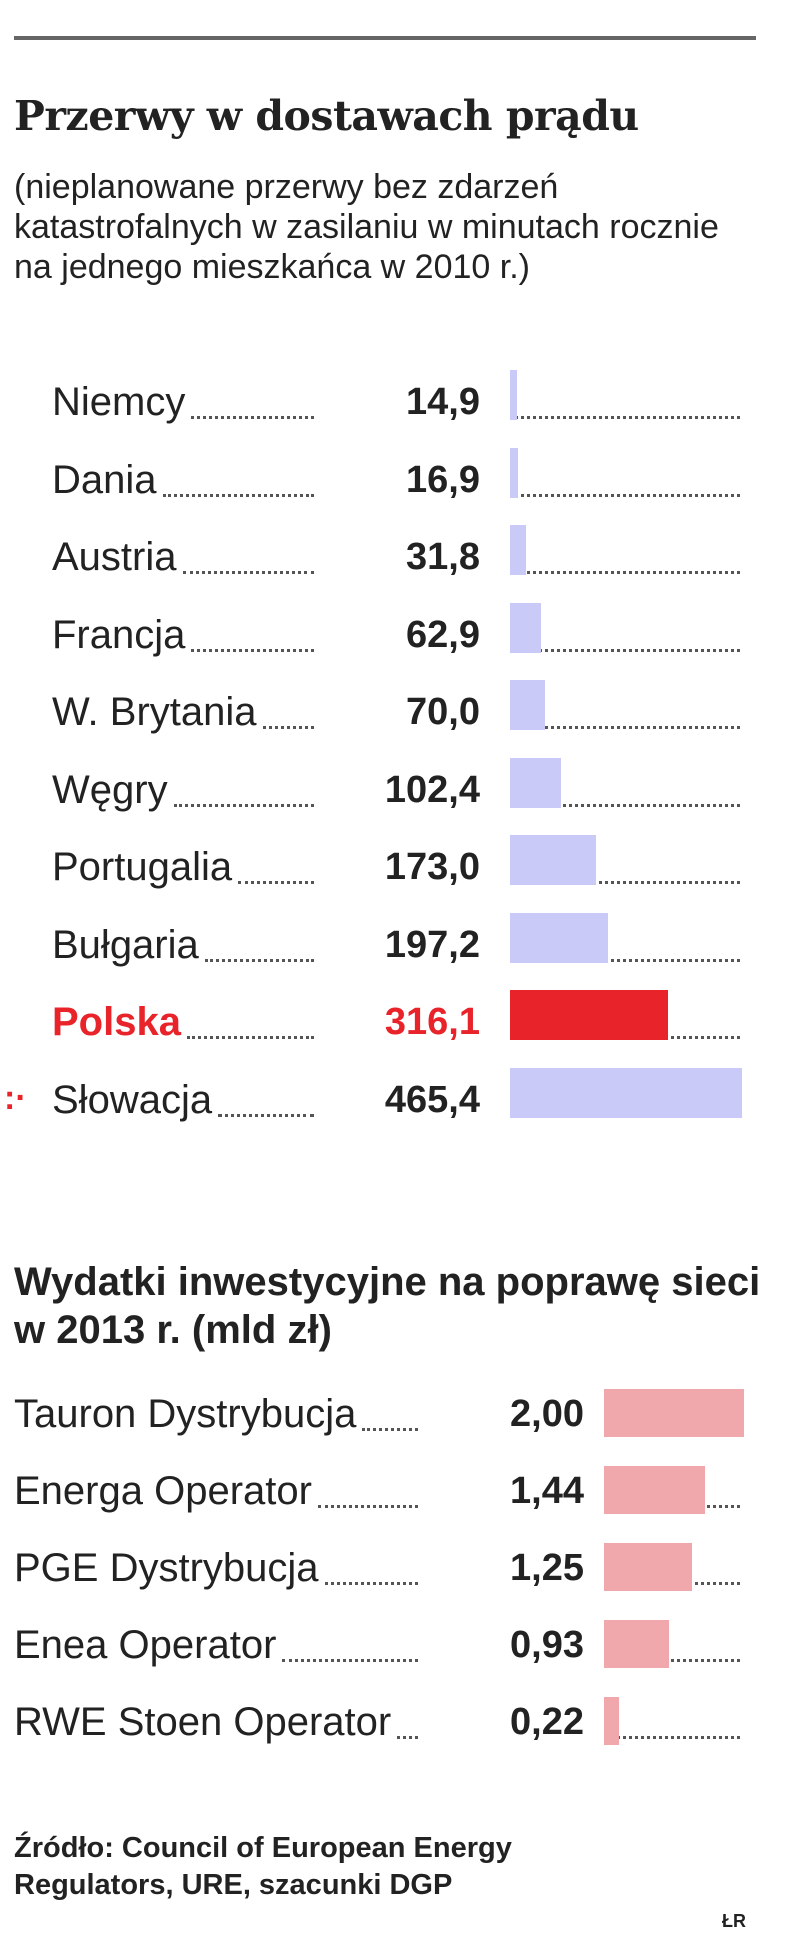 Image resolution: width=805 pixels, height=1943 pixels. What do you see at coordinates (166, 1568) in the screenshot?
I see `category-label: PGE Dystrybucja` at bounding box center [166, 1568].